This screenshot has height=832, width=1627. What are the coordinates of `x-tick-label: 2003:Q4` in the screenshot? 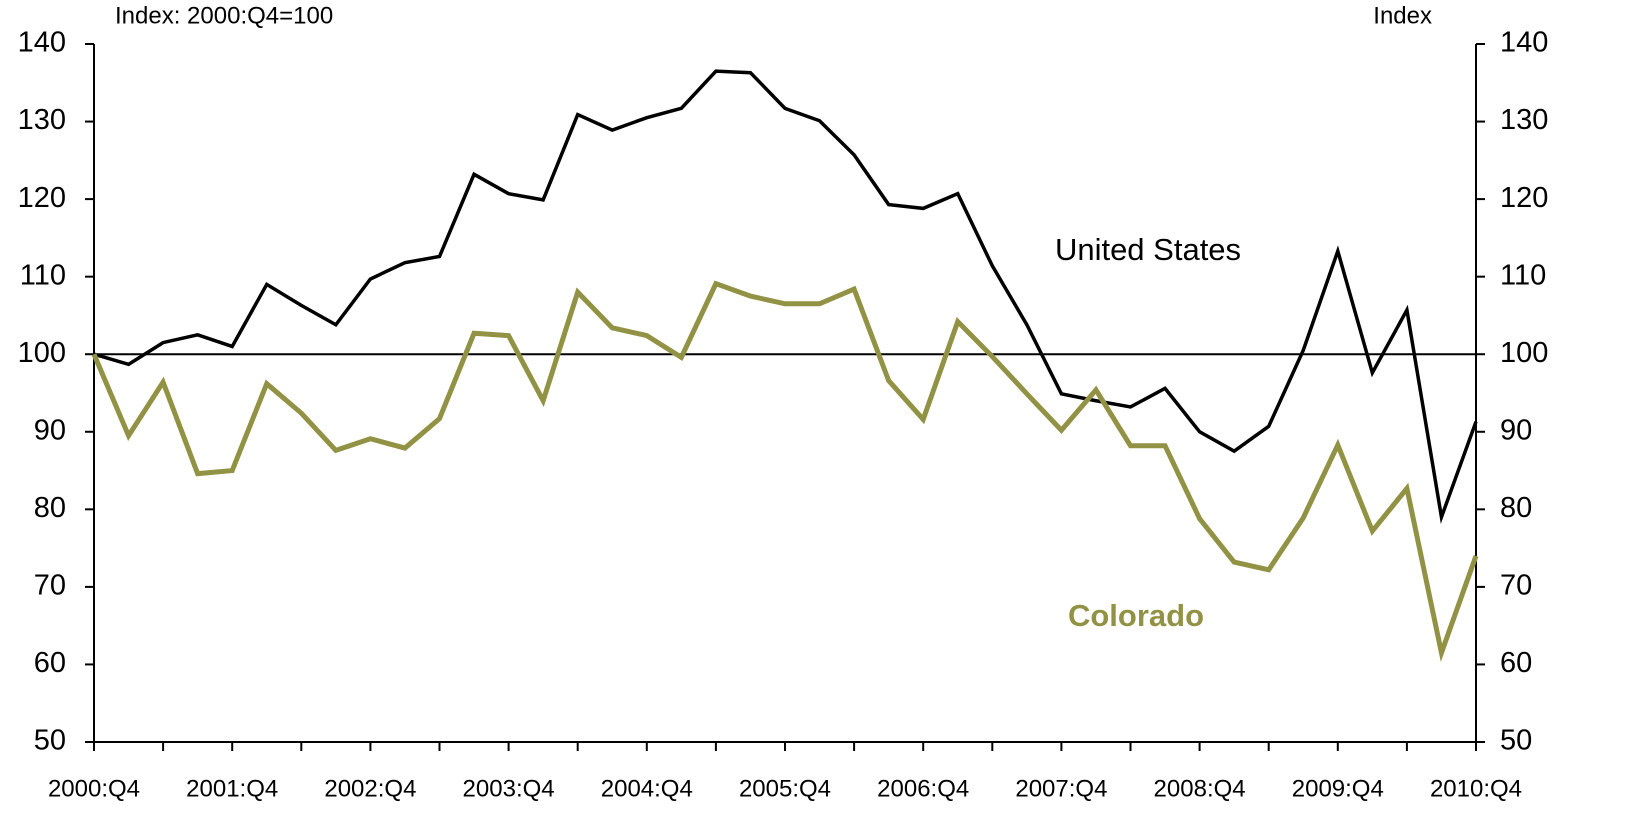 It's located at (509, 788).